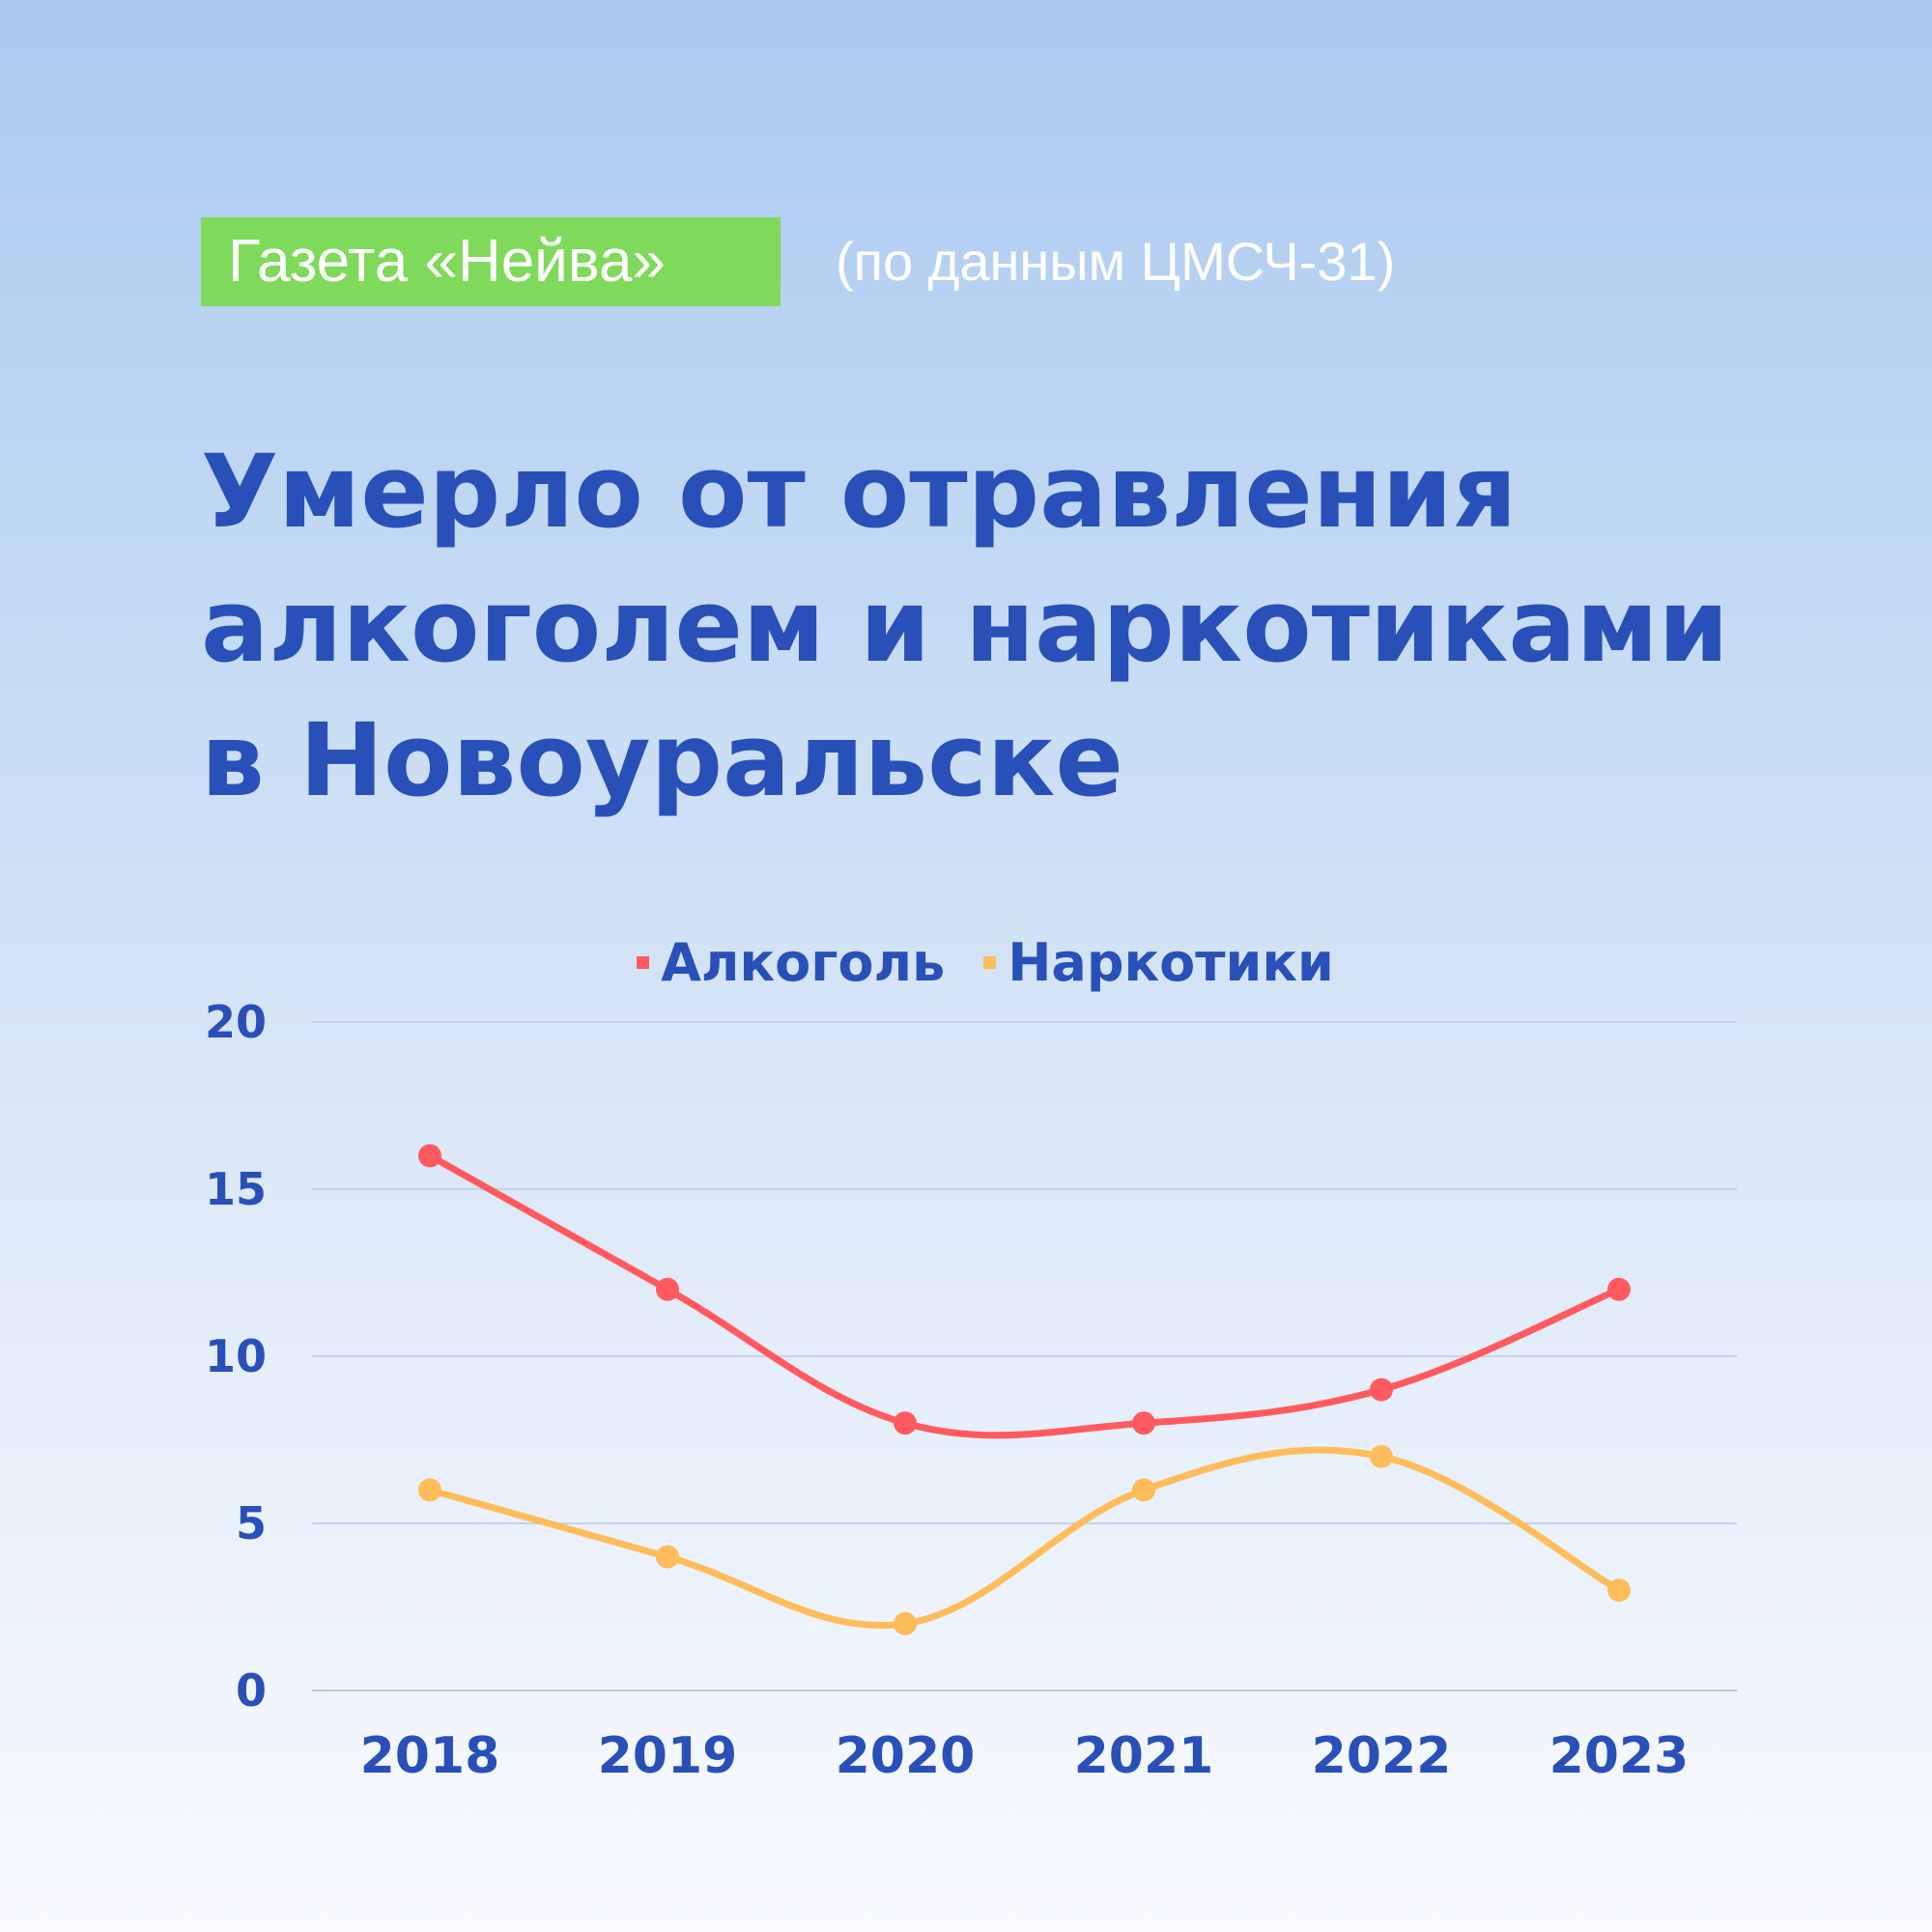 The width and height of the screenshot is (1932, 1932). Describe the element at coordinates (1382, 1756) in the screenshot. I see `x-tick-label: 2022` at that location.